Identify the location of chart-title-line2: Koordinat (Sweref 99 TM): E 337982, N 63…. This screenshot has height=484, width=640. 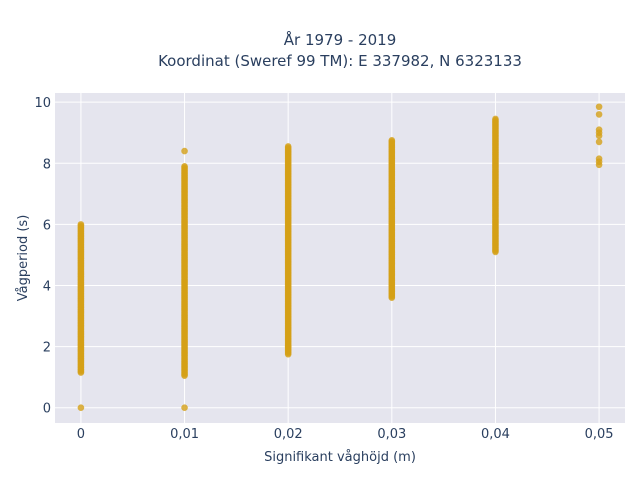
(340, 61).